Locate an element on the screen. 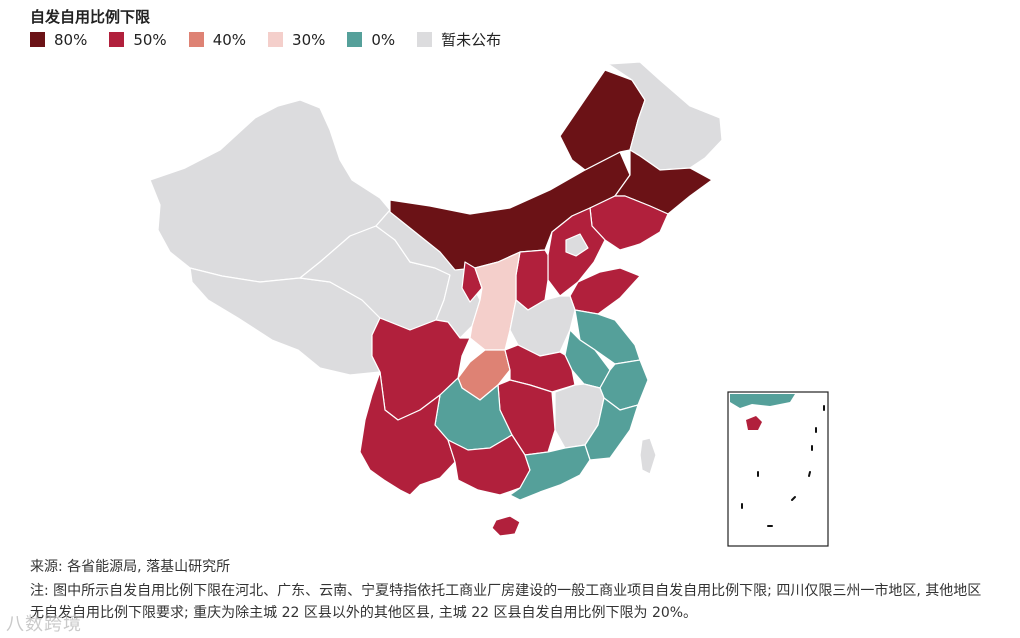 The image size is (1020, 638). region-hubei is located at coordinates (540, 368).